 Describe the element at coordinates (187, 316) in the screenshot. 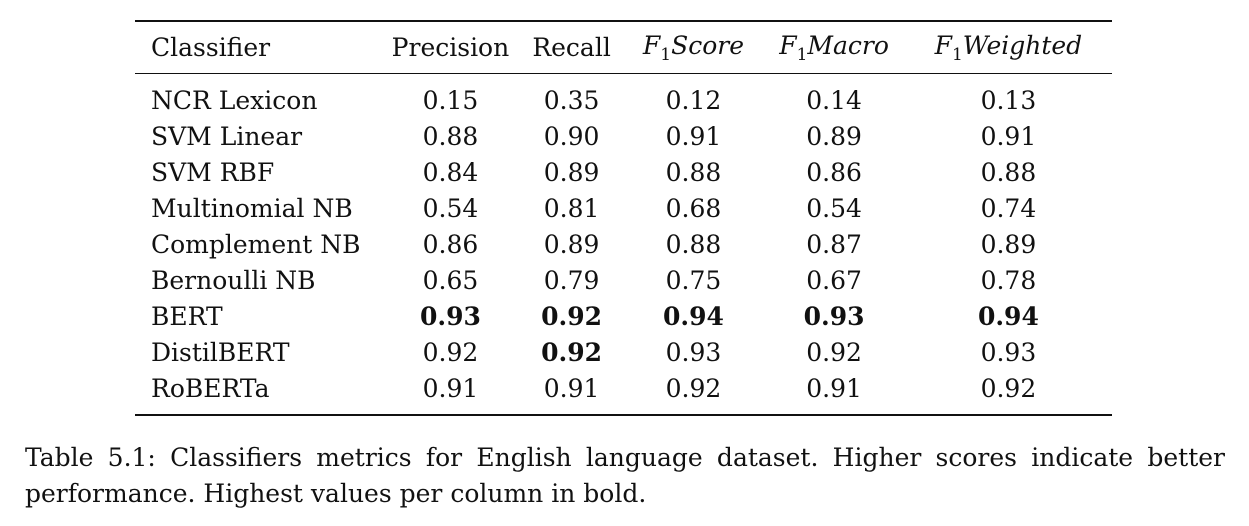

I see `classifier-name: BERT` at that location.